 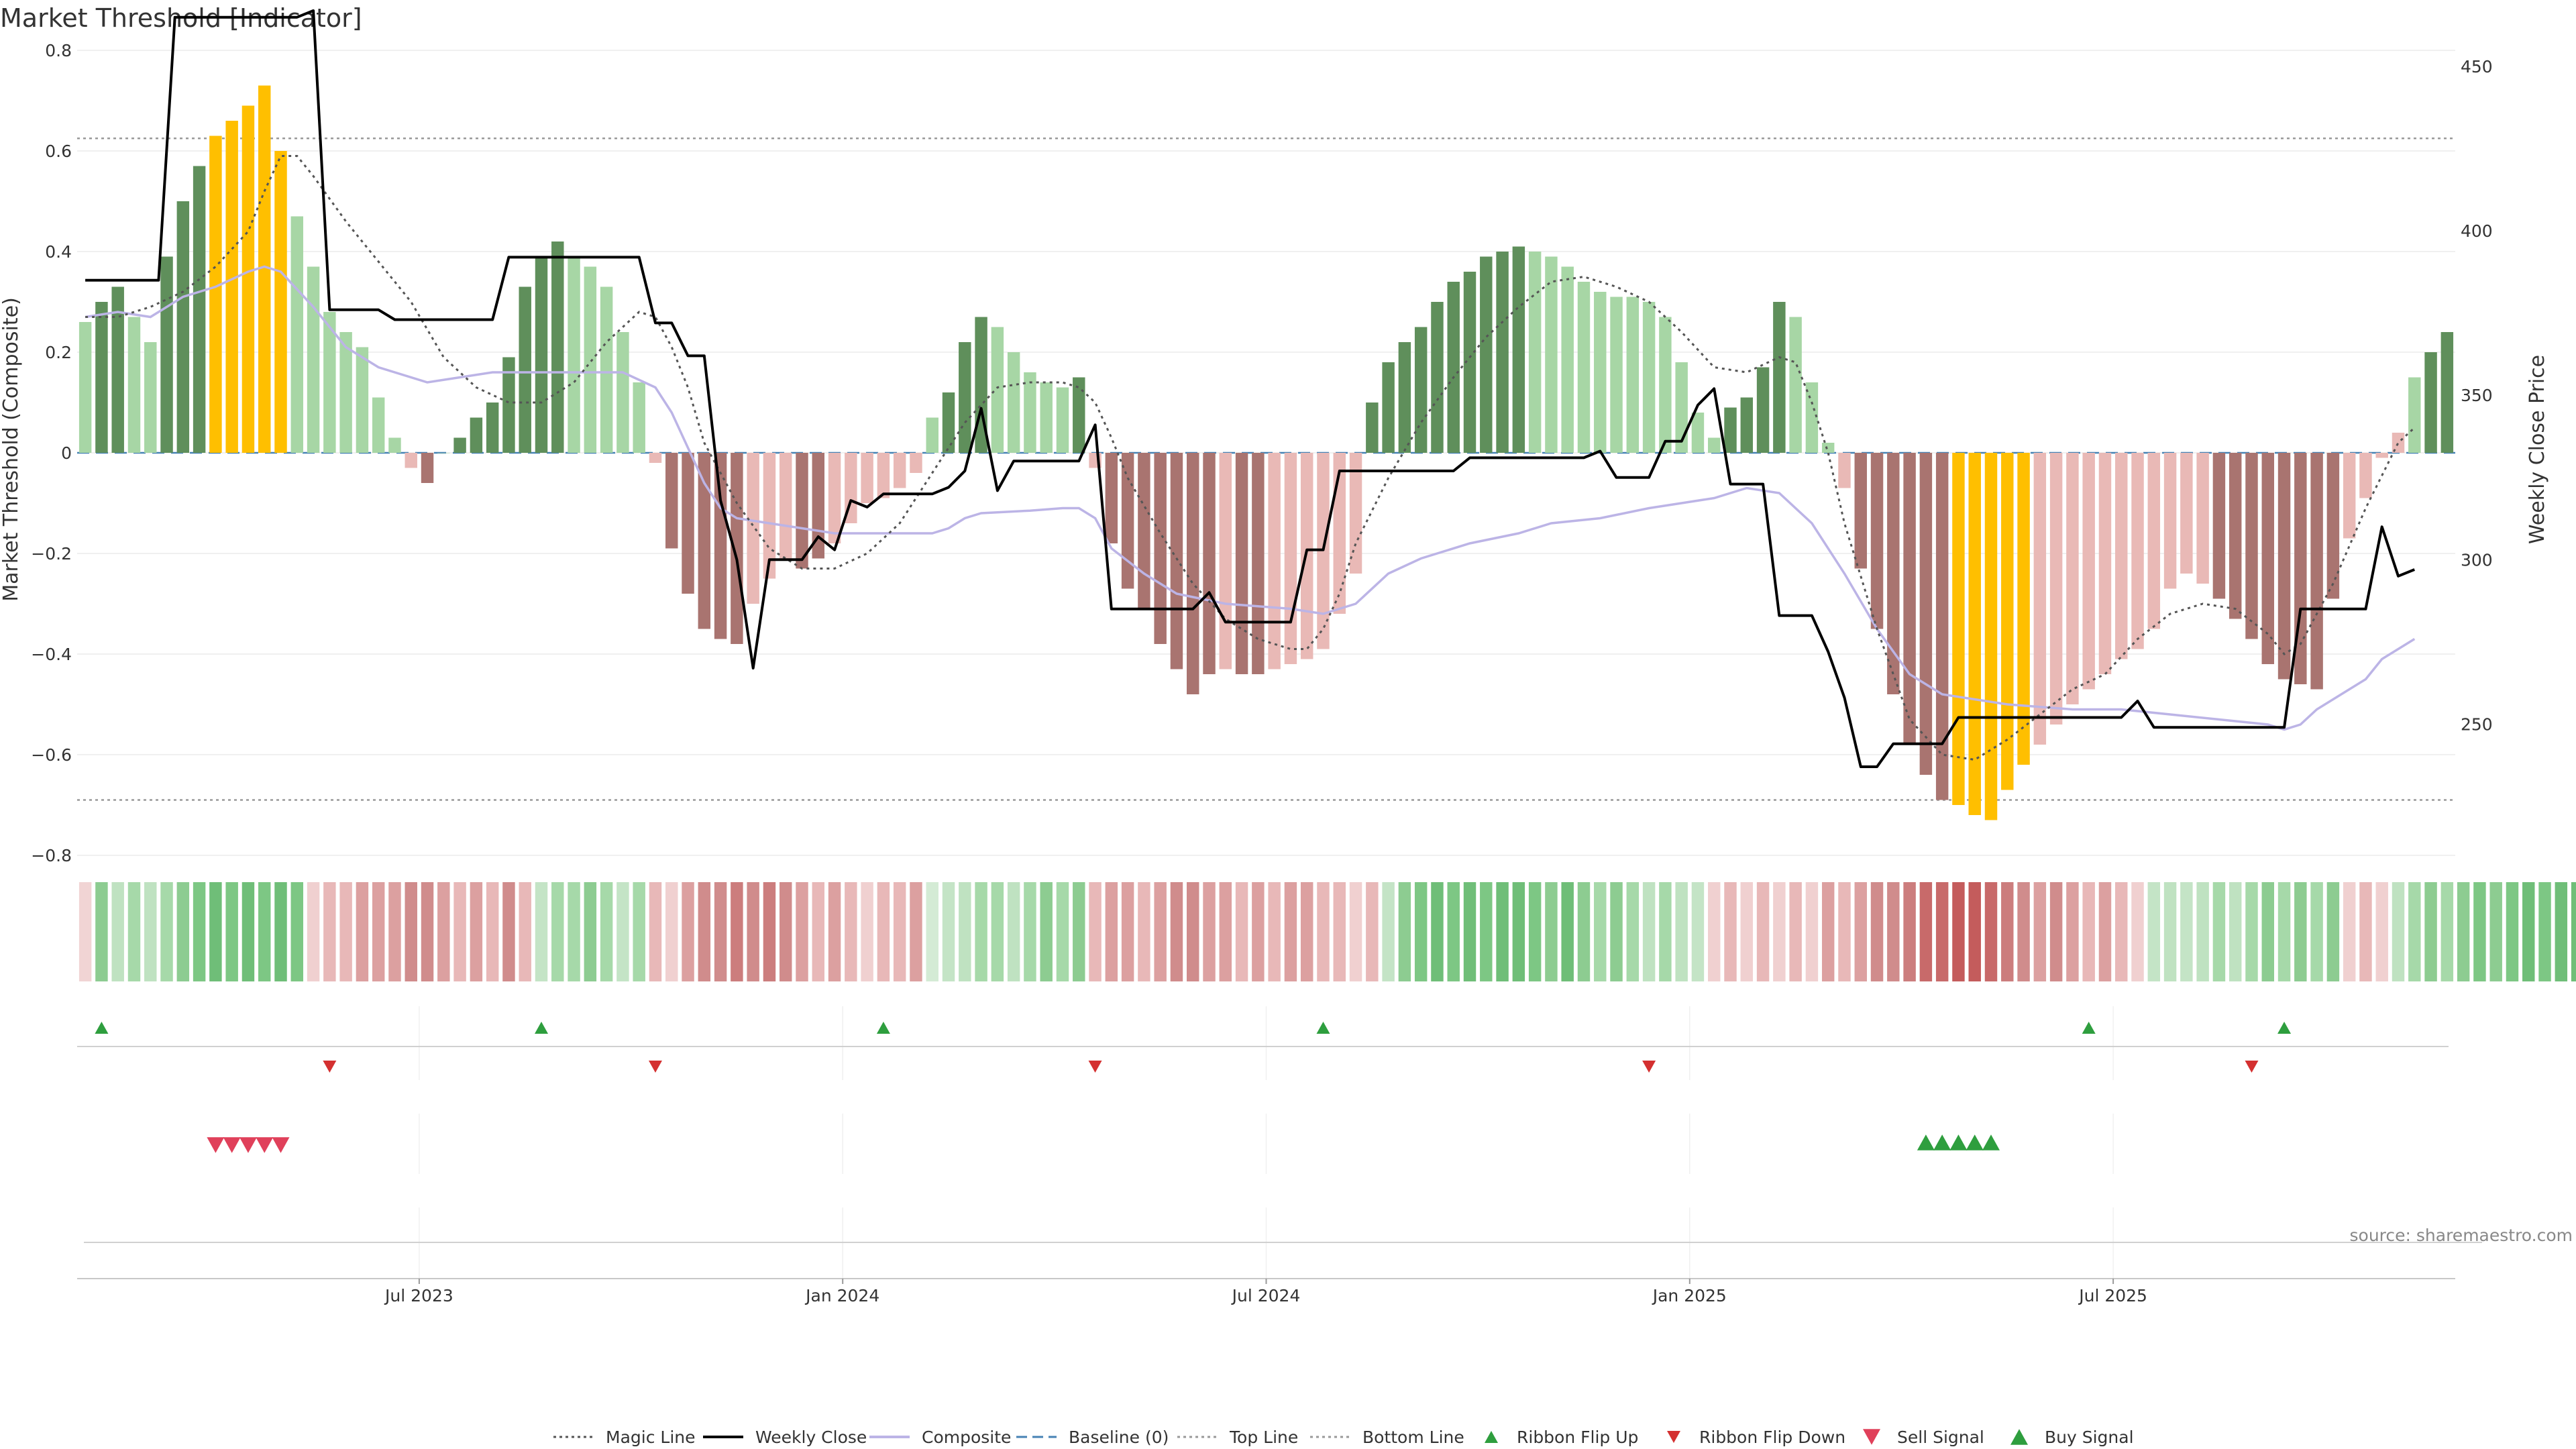 I want to click on y-tick-label: −0.4, so click(x=51, y=654).